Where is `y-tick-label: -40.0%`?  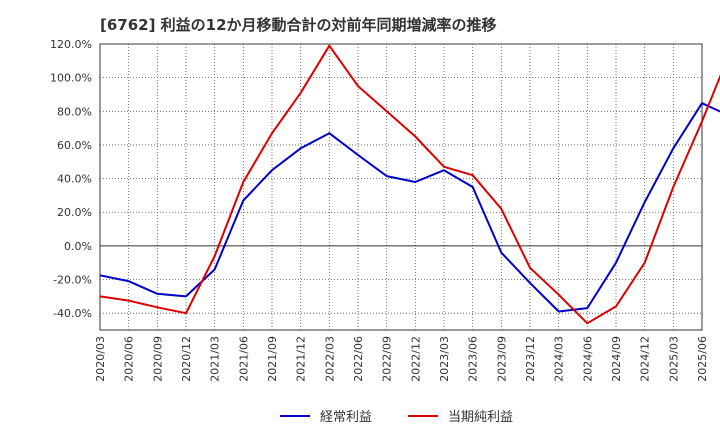
y-tick-label: -40.0% is located at coordinates (72, 313).